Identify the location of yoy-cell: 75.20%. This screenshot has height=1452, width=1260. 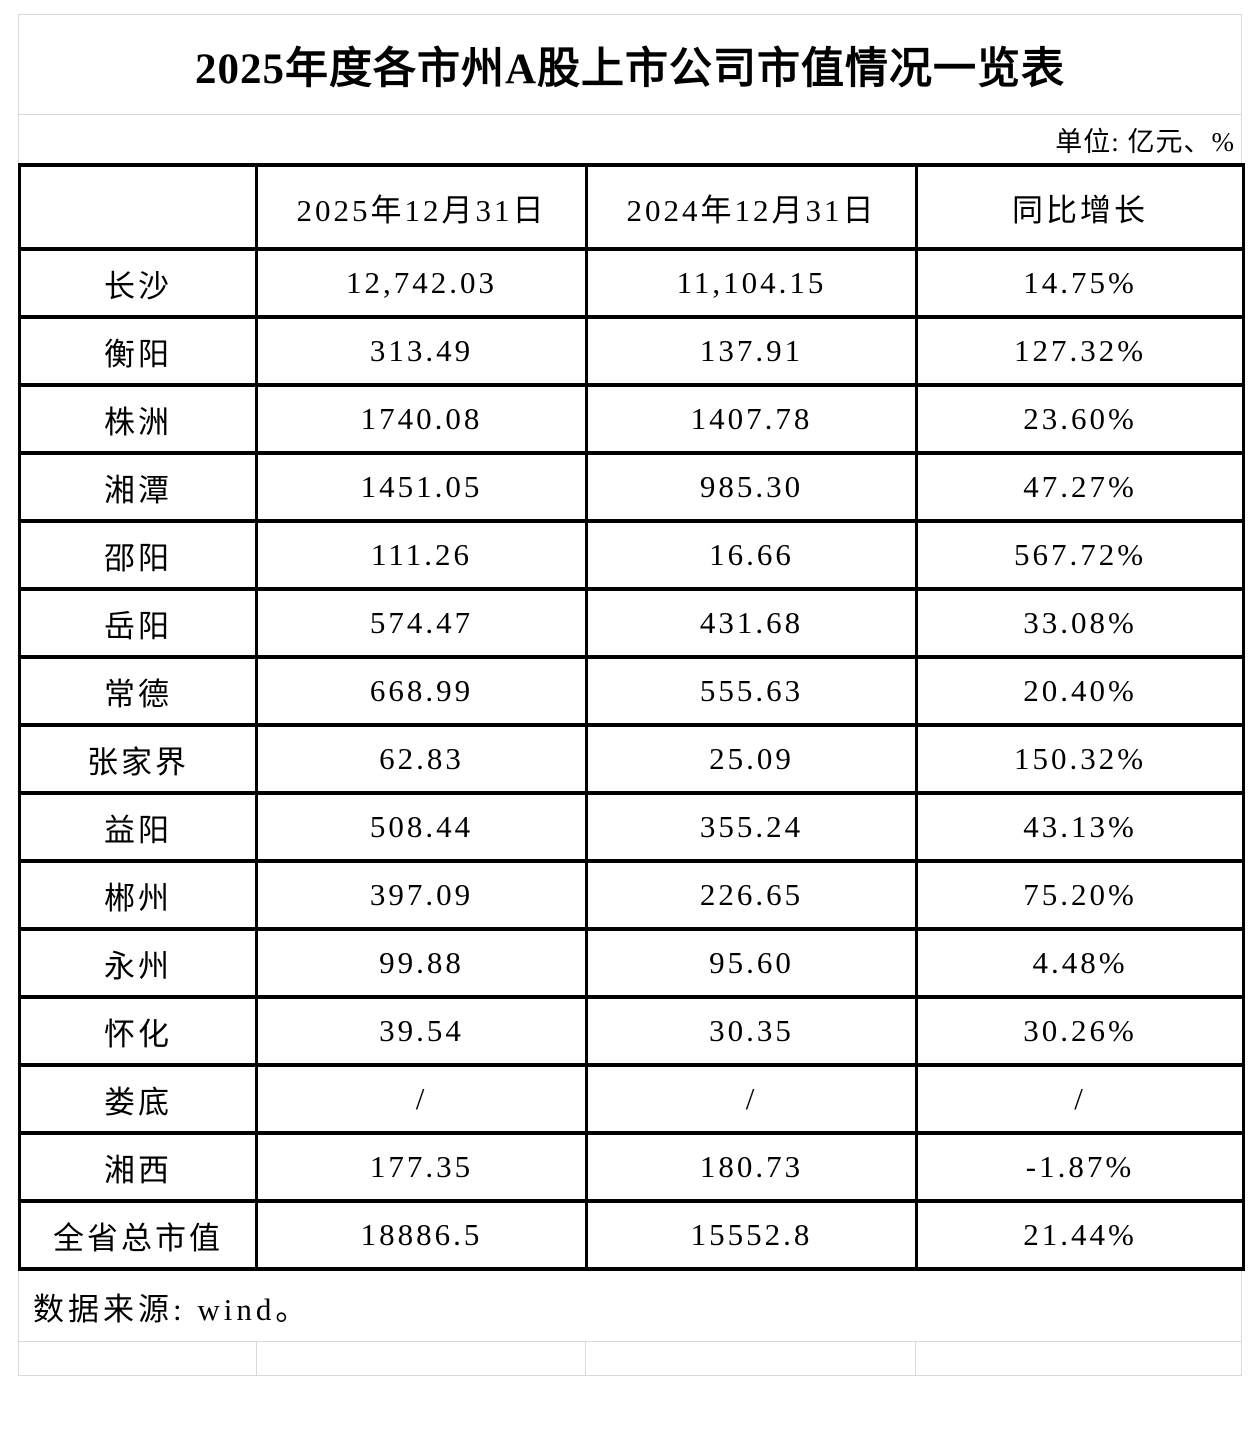
(1080, 895).